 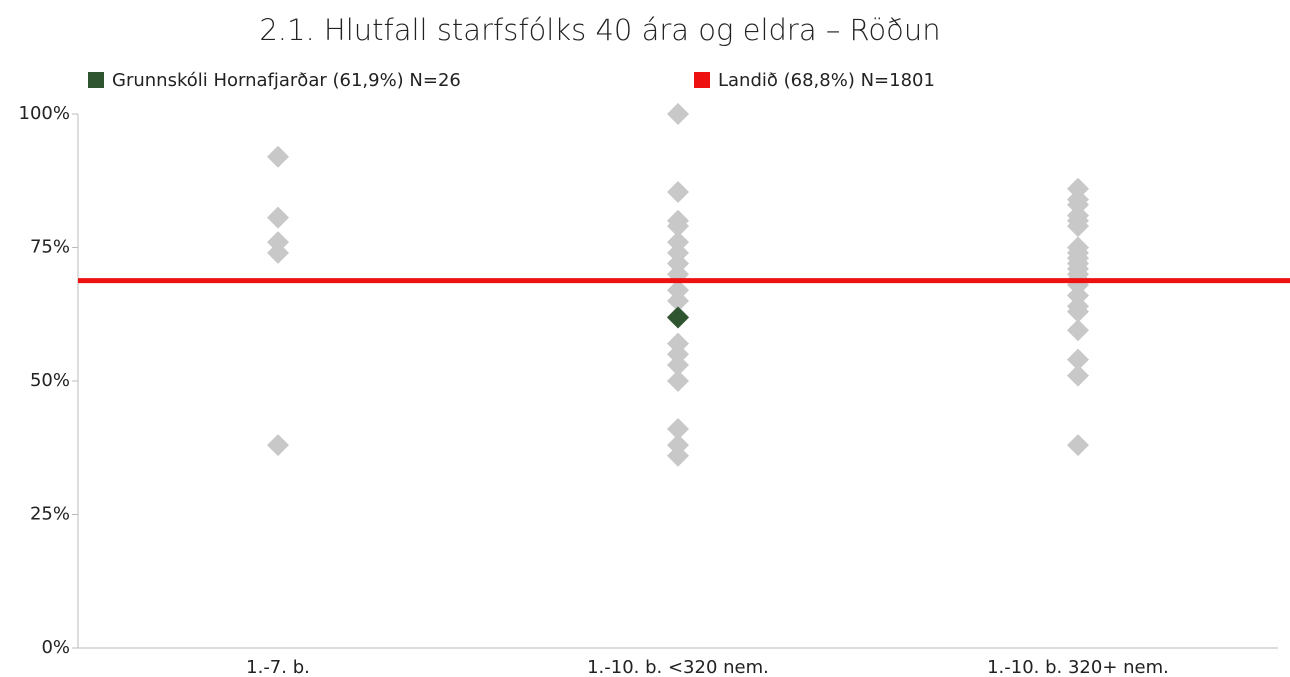 What do you see at coordinates (44, 113) in the screenshot?
I see `y-tick-label: 100%` at bounding box center [44, 113].